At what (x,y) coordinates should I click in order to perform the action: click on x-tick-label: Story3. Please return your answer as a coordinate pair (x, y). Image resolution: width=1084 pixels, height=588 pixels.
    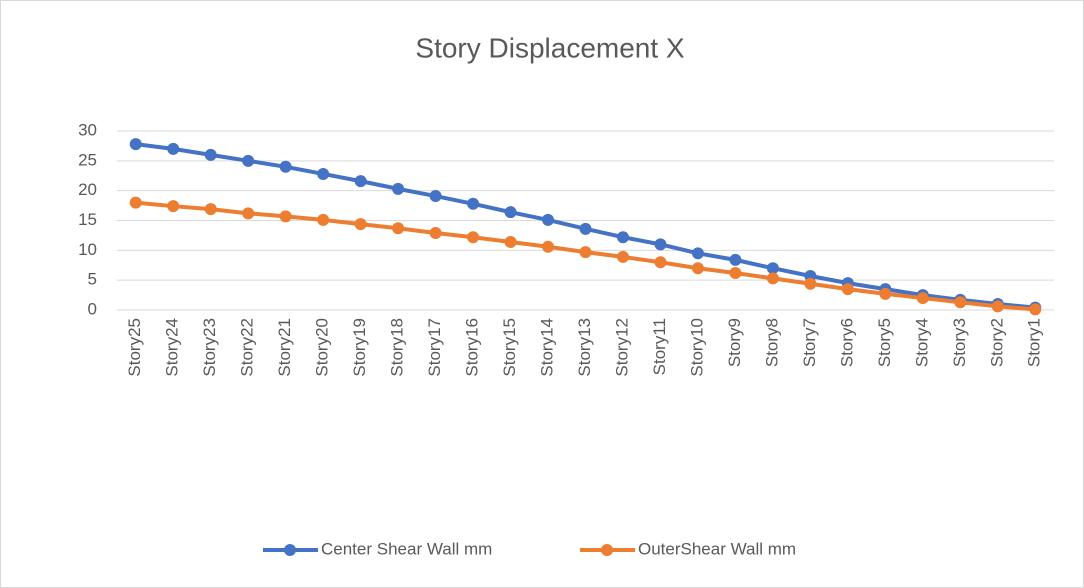
    Looking at the image, I should click on (959, 342).